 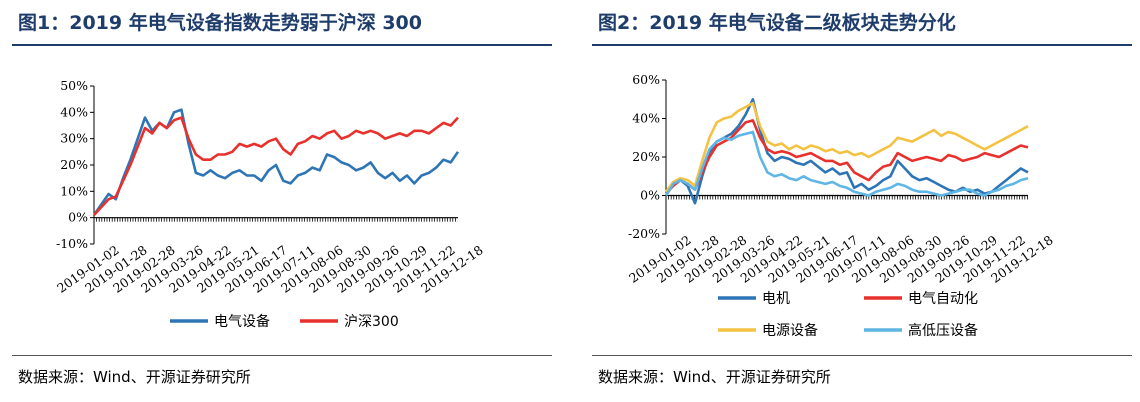 I want to click on figure-2-title: 图2：2019 年电气设备二级板块走势分化, so click(x=777, y=23).